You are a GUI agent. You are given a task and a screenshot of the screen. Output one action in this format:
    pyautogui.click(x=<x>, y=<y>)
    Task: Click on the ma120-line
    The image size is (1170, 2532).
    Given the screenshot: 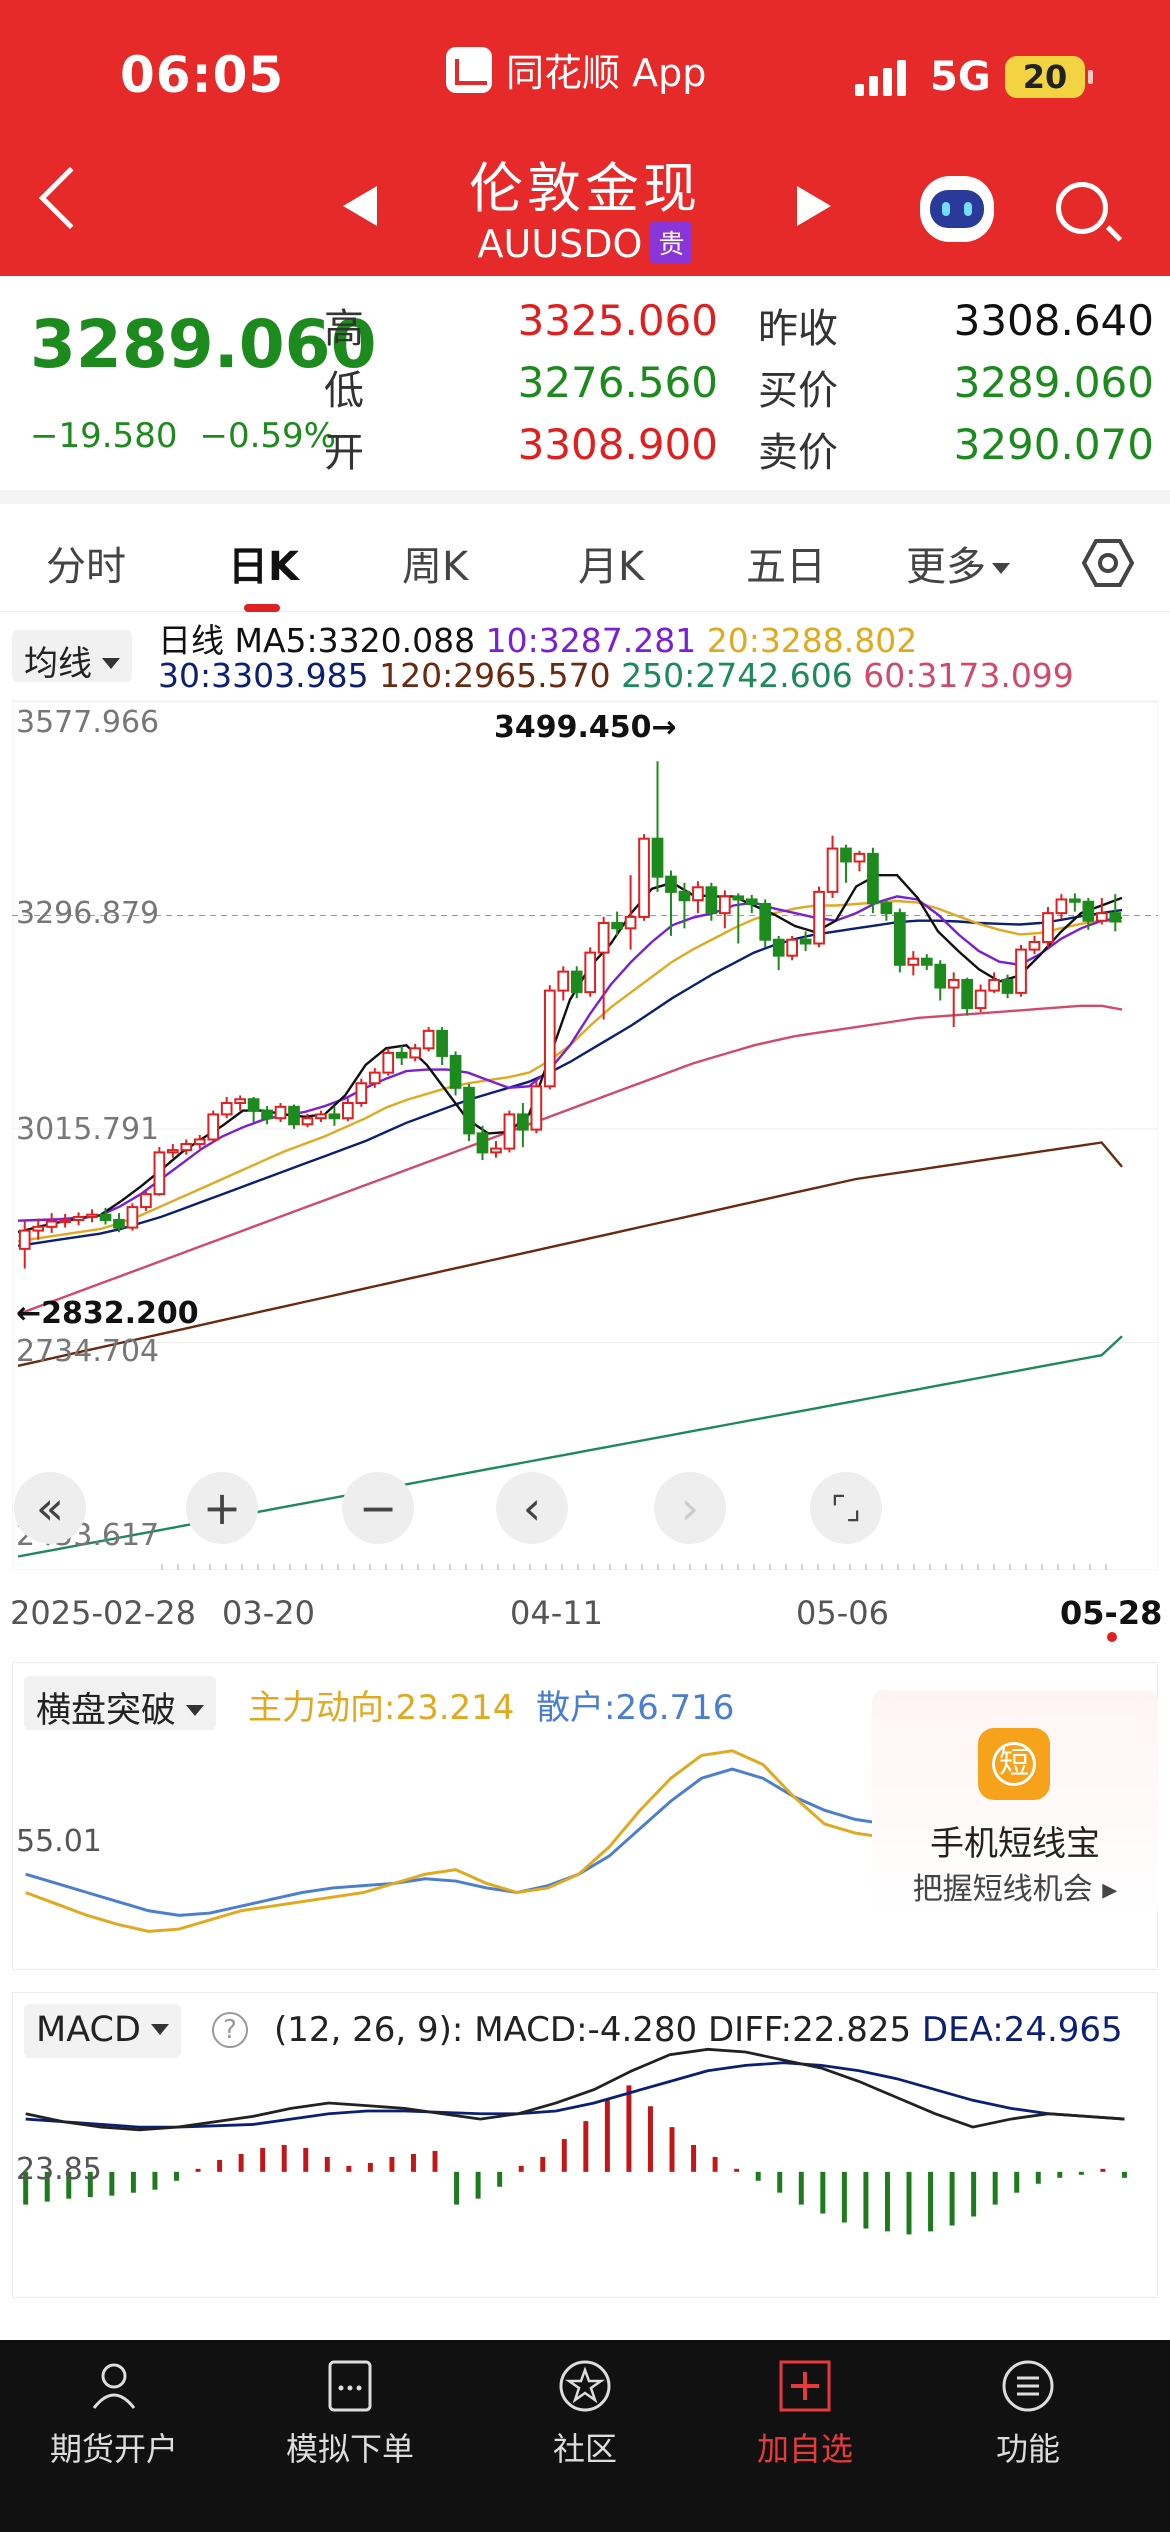 What is the action you would take?
    pyautogui.click(x=570, y=1254)
    